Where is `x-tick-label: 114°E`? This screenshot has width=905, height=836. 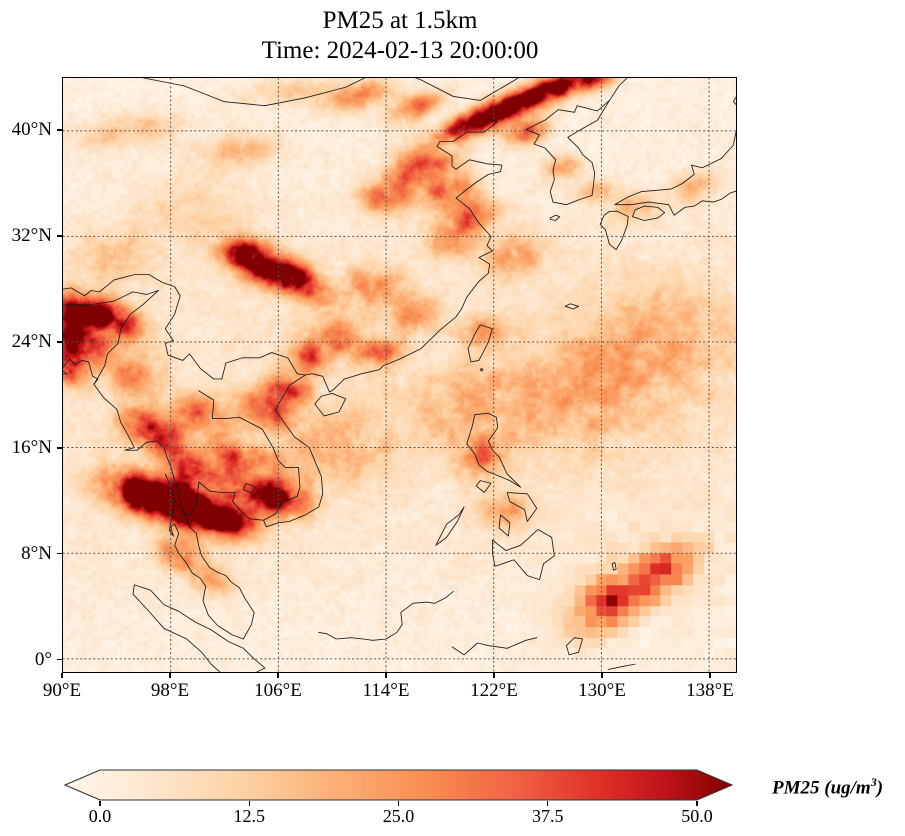 x-tick-label: 114°E is located at coordinates (386, 690).